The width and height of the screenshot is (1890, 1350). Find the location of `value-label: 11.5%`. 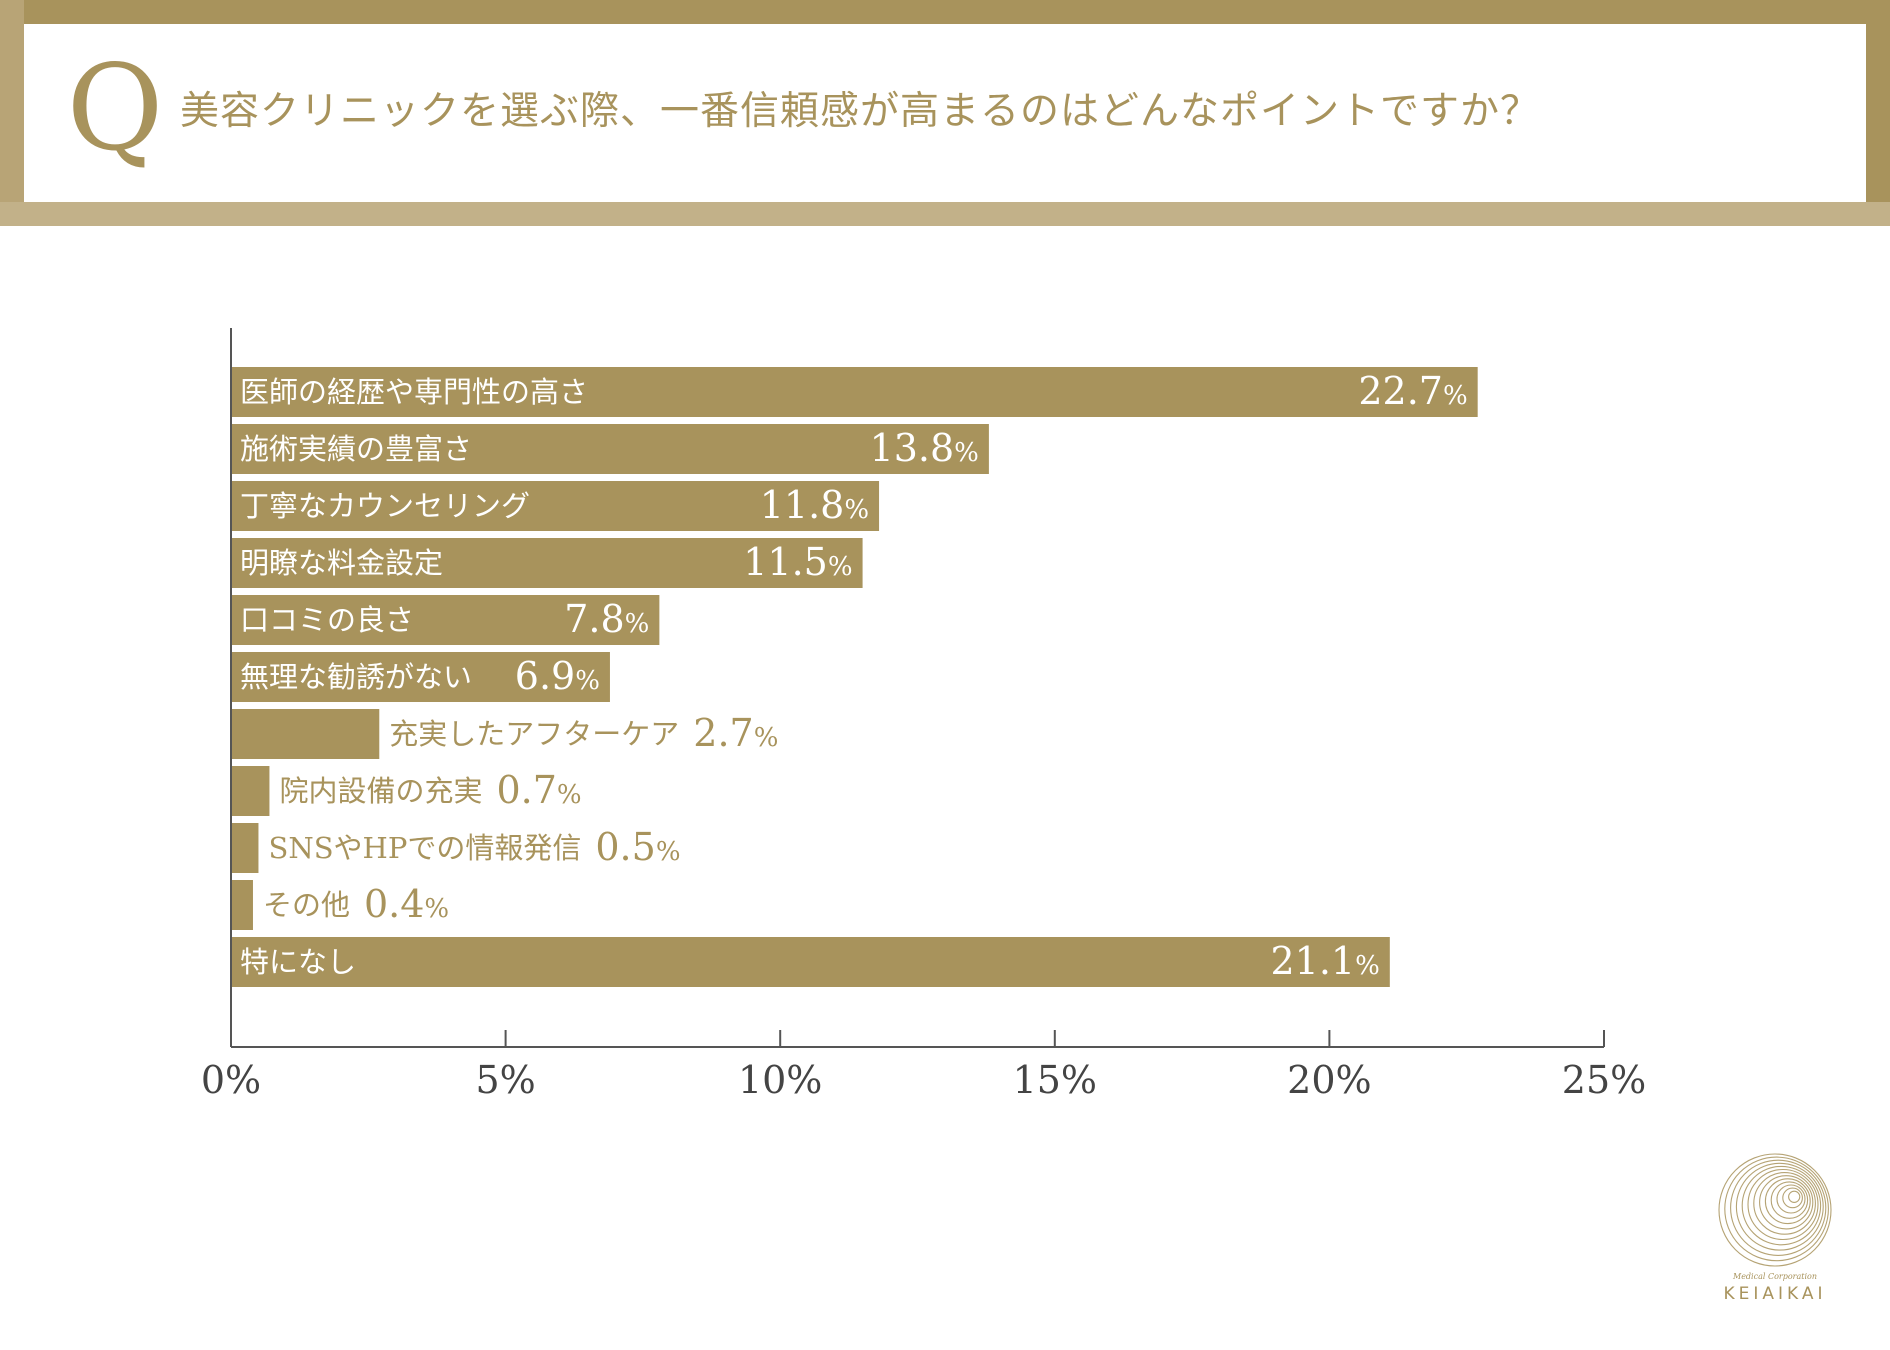

value-label: 11.5% is located at coordinates (797, 562).